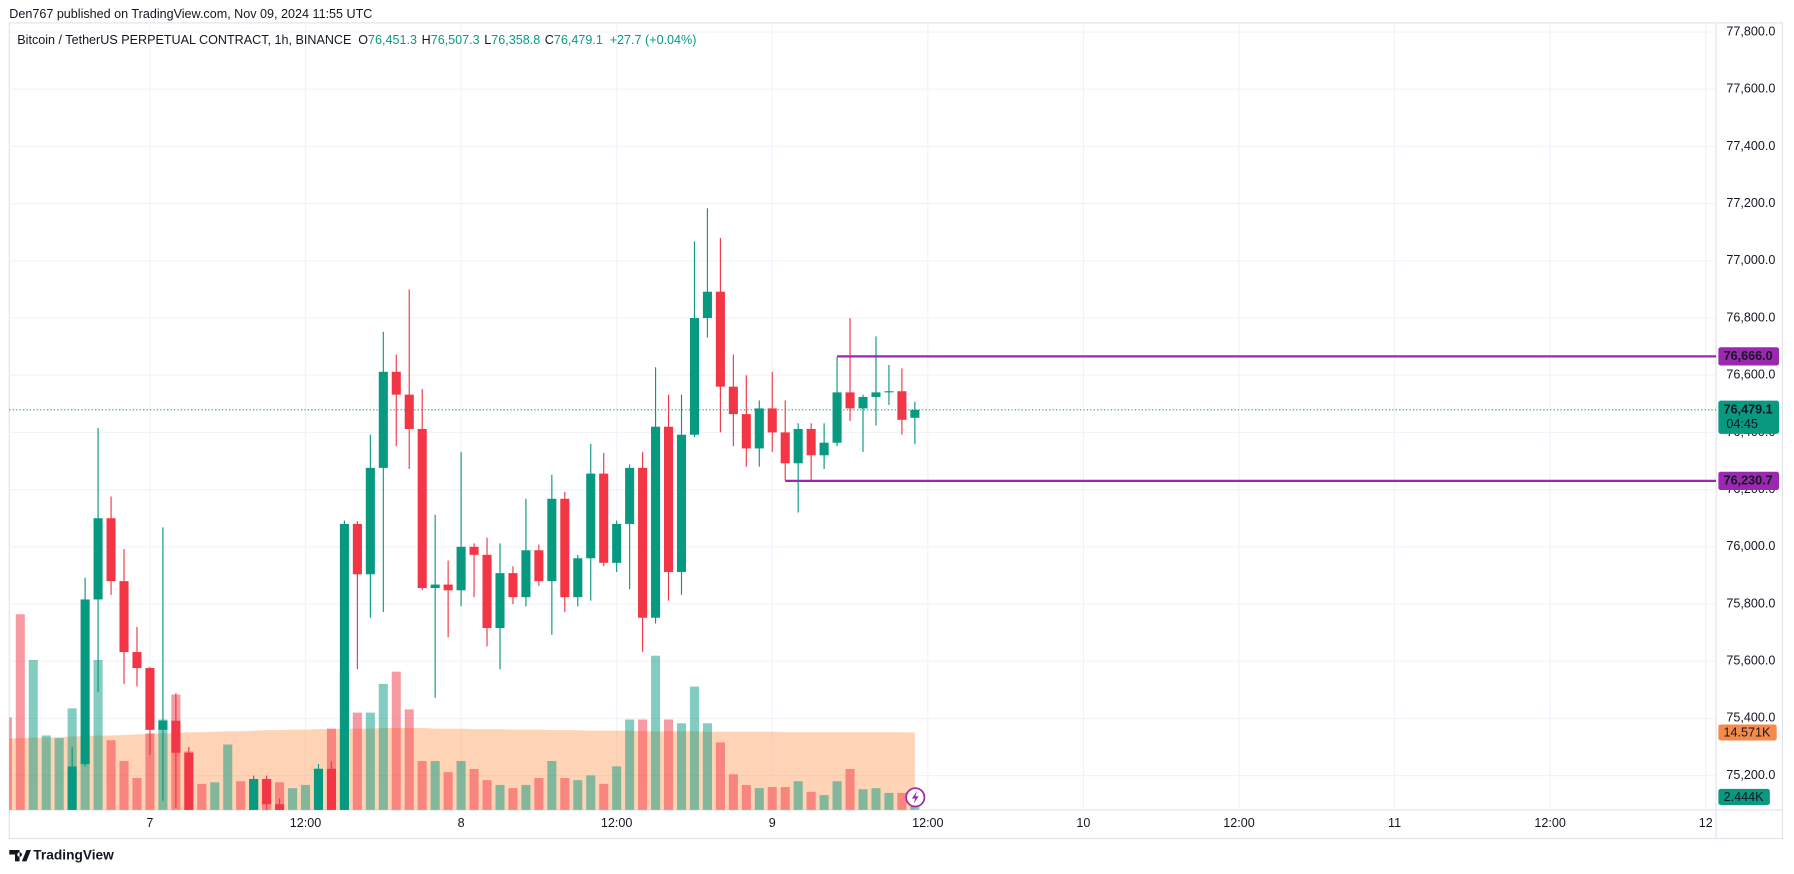 This screenshot has width=1794, height=874. What do you see at coordinates (149, 823) in the screenshot?
I see `x-tick-label: 7` at bounding box center [149, 823].